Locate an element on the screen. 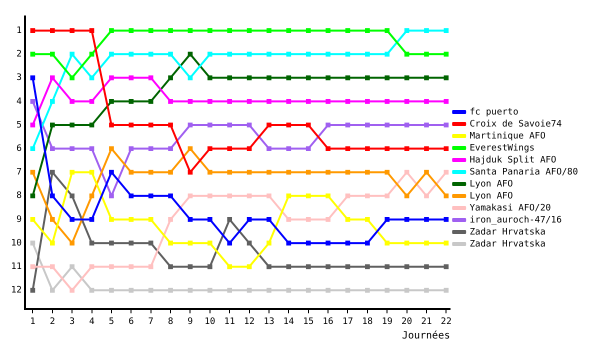 This screenshot has width=600, height=350. x-tick-label: 12 is located at coordinates (249, 321).